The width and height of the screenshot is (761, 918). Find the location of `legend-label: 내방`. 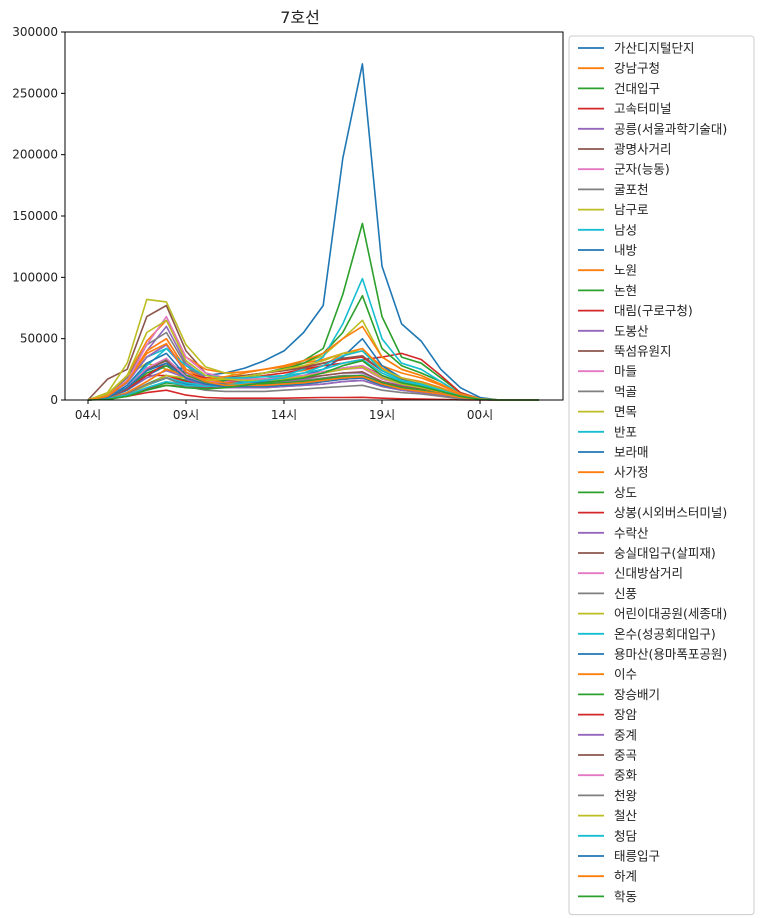

legend-label: 내방 is located at coordinates (626, 250).